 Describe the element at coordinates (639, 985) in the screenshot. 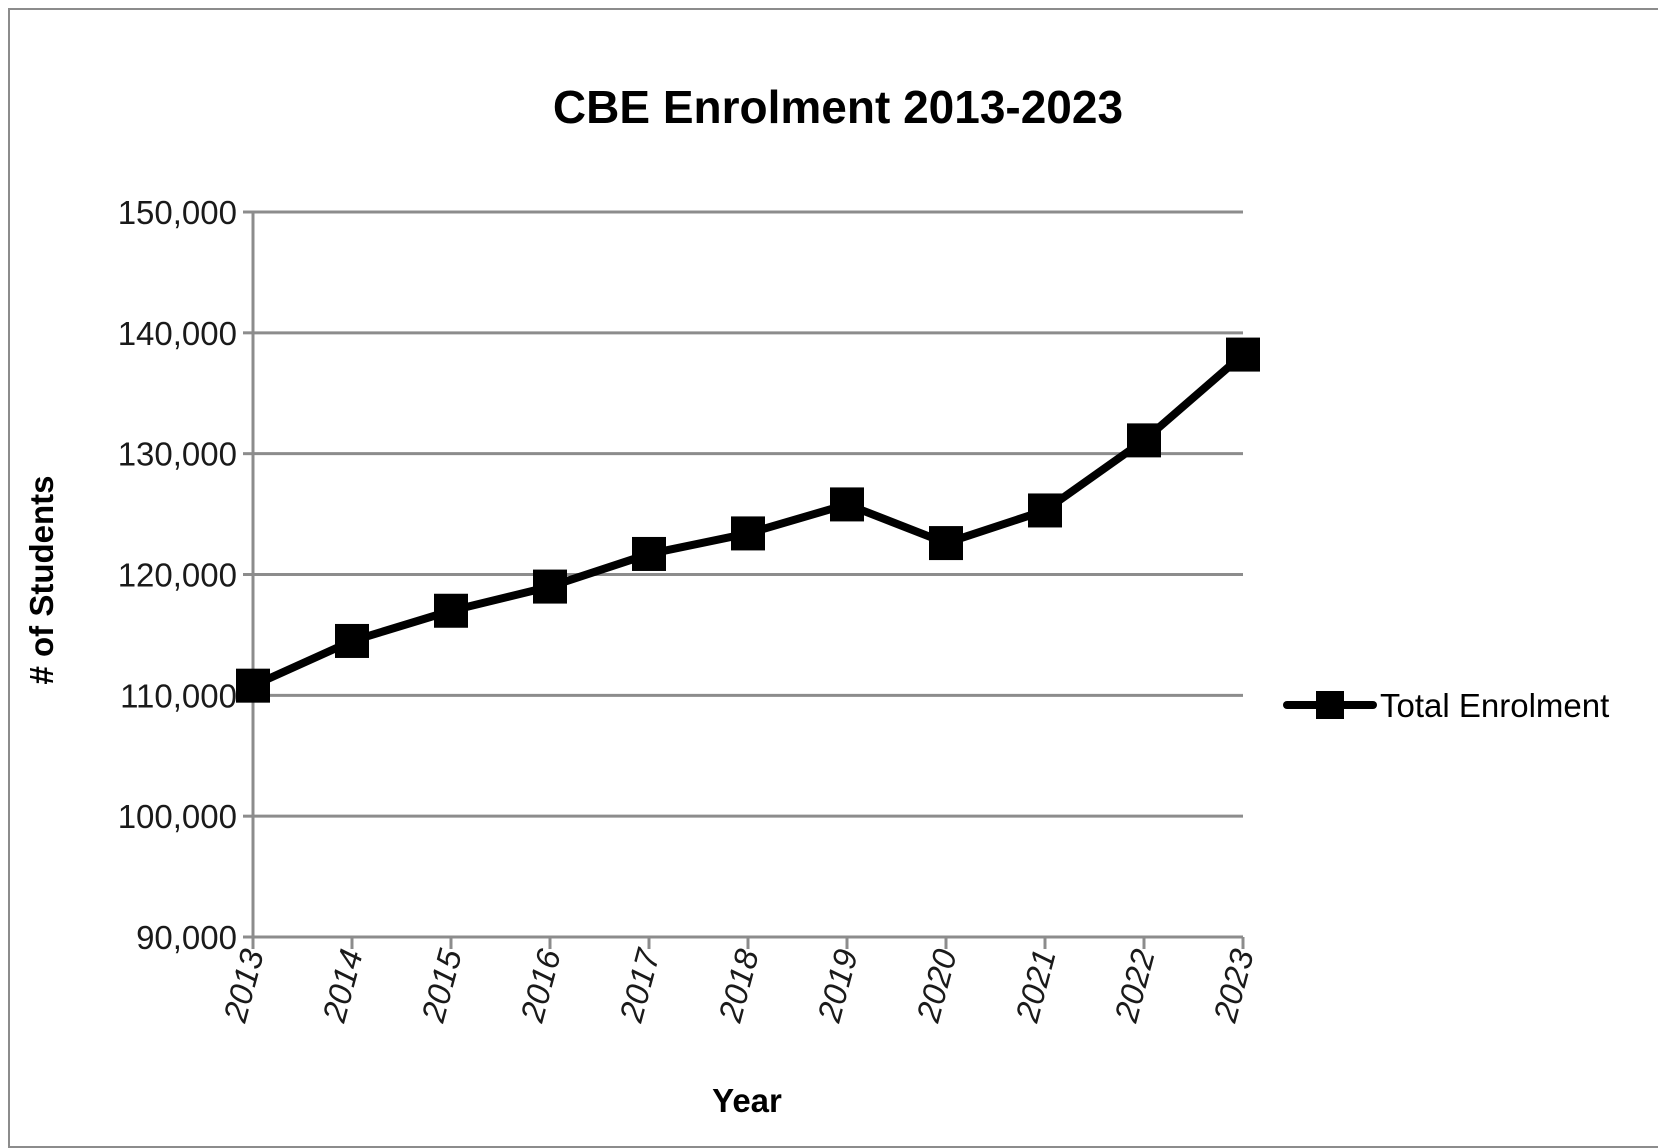

I see `x-tick-label: 2017` at that location.